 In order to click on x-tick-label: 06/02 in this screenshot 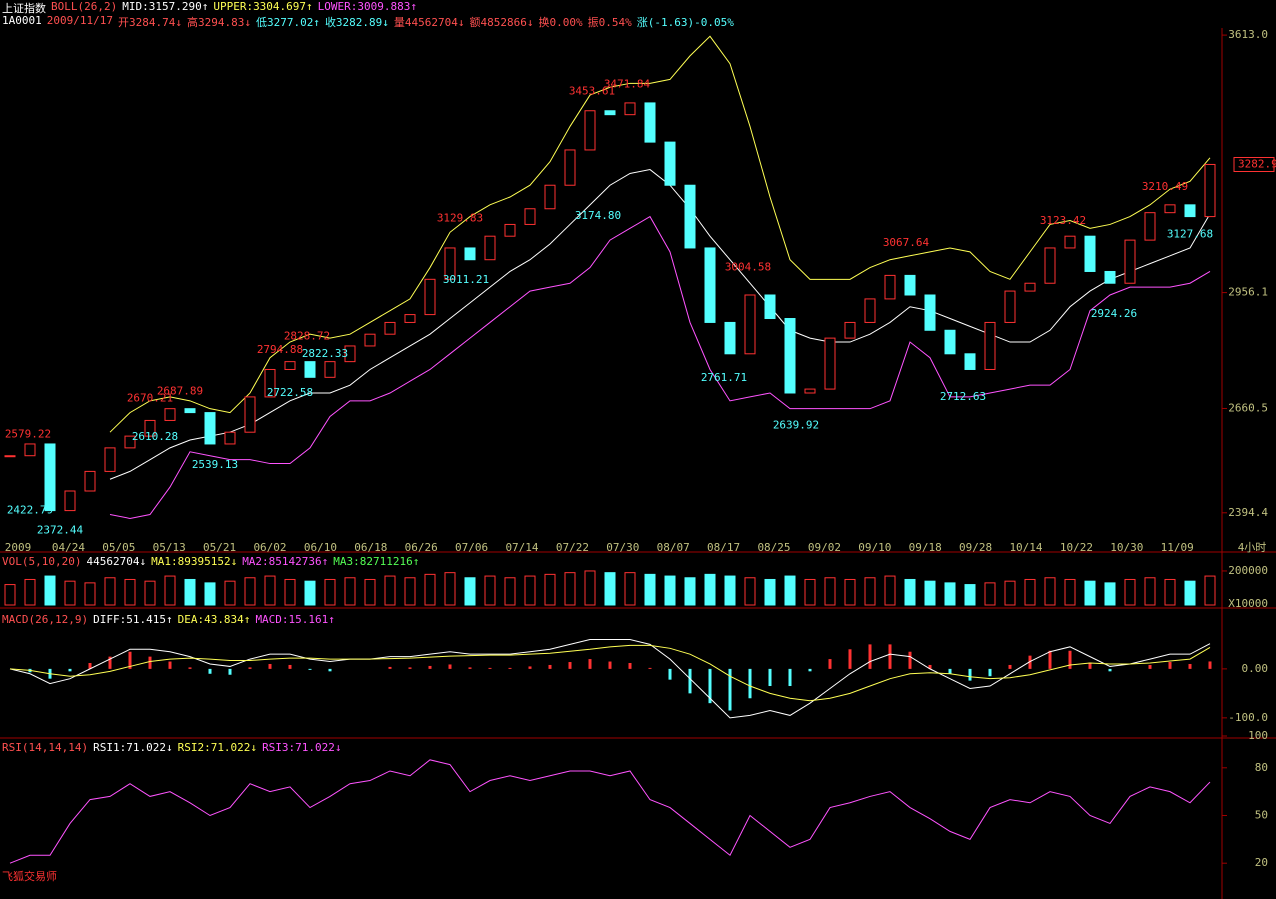, I will do `click(269, 547)`.